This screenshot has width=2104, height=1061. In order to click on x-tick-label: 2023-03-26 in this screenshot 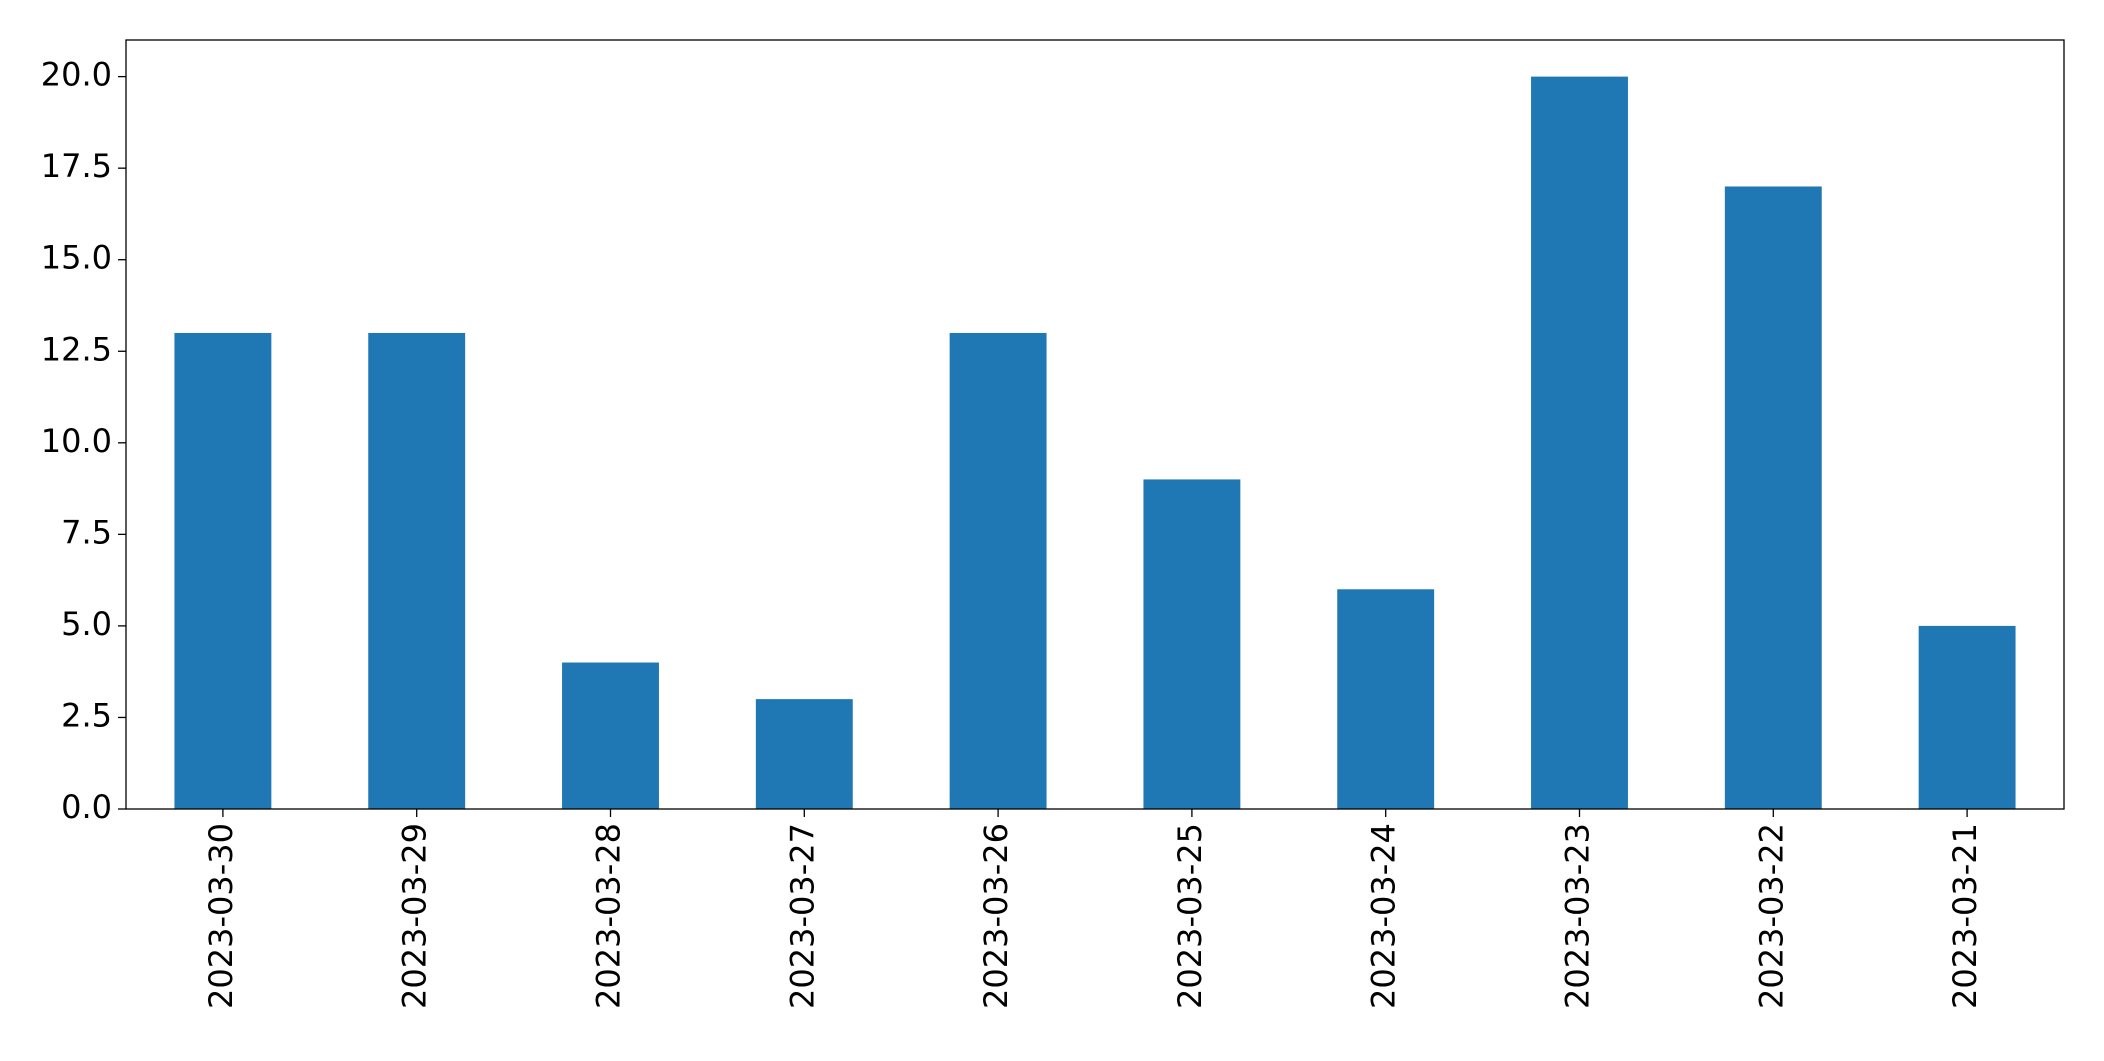, I will do `click(996, 916)`.